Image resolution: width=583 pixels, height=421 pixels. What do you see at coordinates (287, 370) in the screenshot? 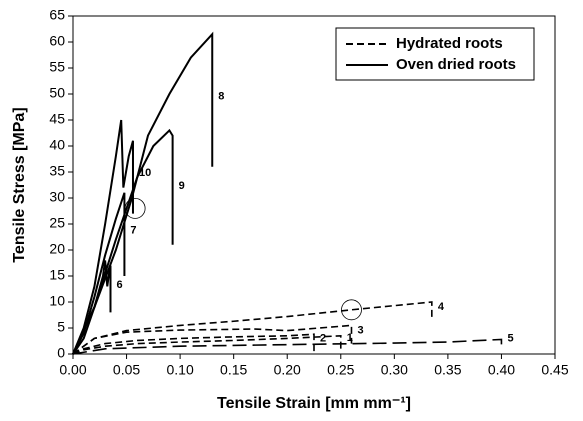
I see `x-tick-label: 0.20` at bounding box center [287, 370].